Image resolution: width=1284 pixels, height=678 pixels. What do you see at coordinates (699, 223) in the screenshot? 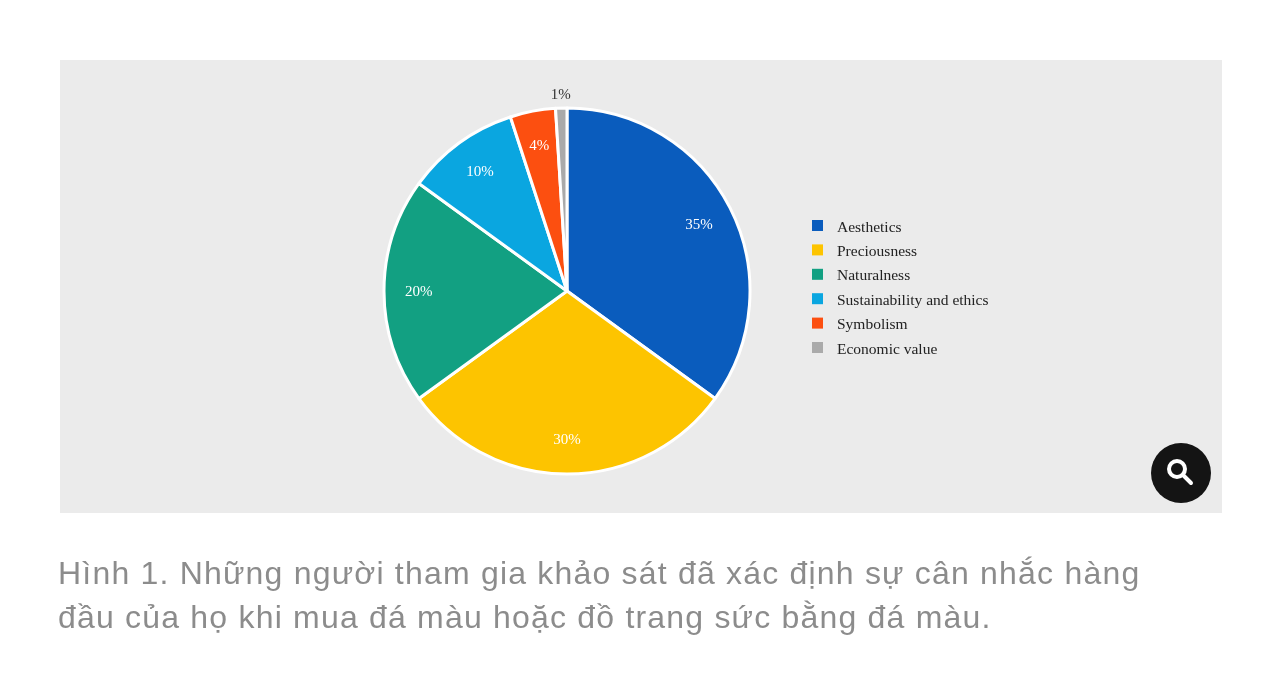
I see `data-label: 35%` at bounding box center [699, 223].